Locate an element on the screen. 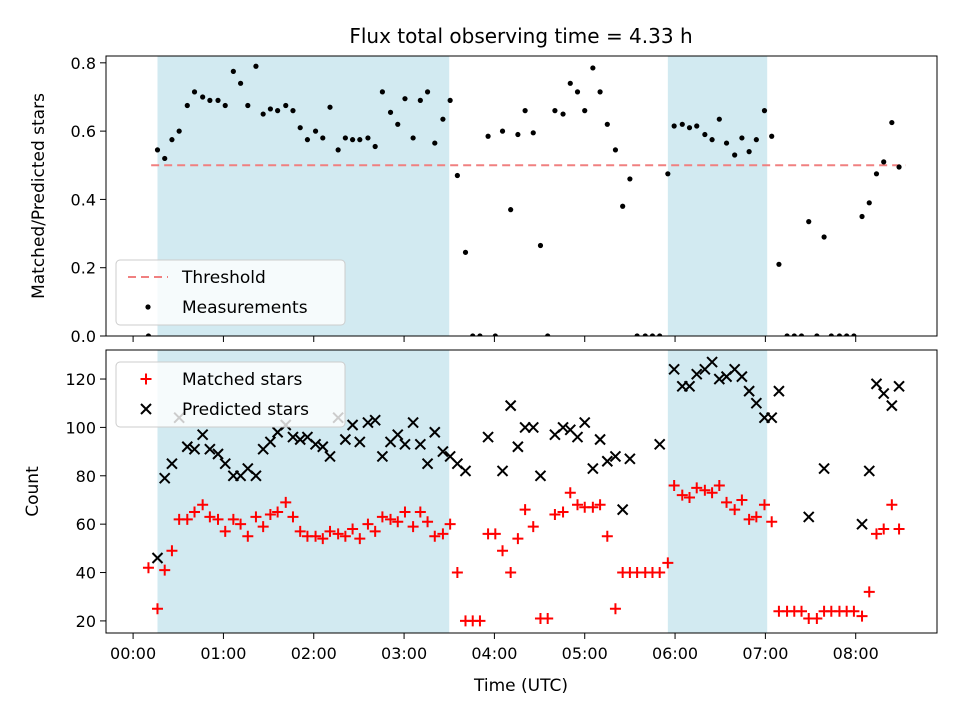 Image resolution: width=960 pixels, height=720 pixels. legend-predicted-label: Predicted stars is located at coordinates (245, 410).